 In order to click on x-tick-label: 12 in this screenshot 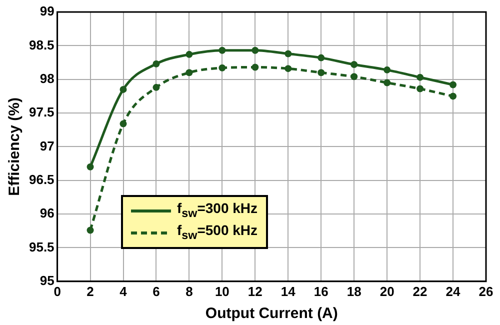, I will do `click(255, 291)`.